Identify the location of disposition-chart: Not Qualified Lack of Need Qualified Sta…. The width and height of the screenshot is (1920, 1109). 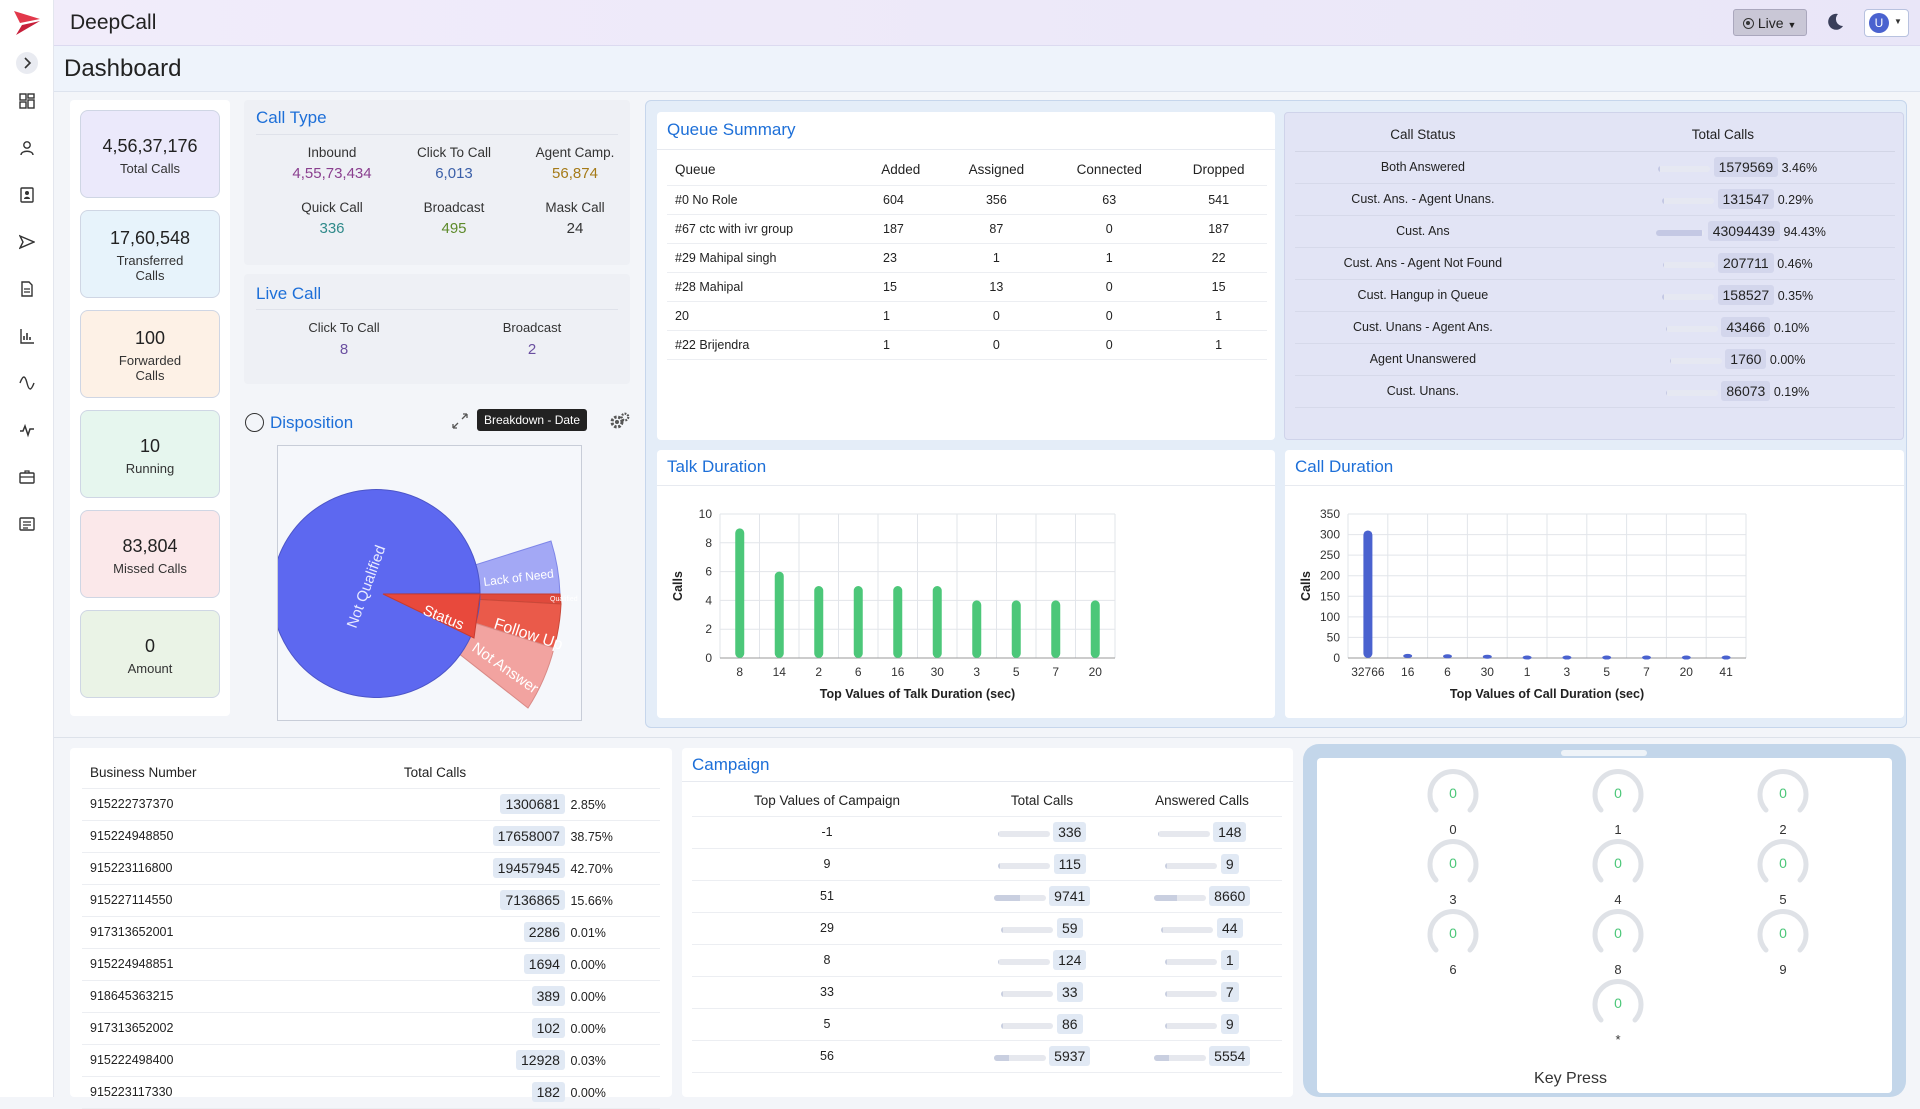
(426, 583).